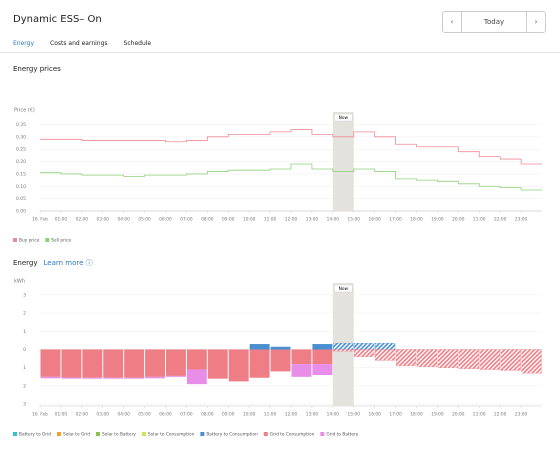 This screenshot has height=450, width=560. Describe the element at coordinates (35, 435) in the screenshot. I see `legend-label: Battery to Grid` at that location.